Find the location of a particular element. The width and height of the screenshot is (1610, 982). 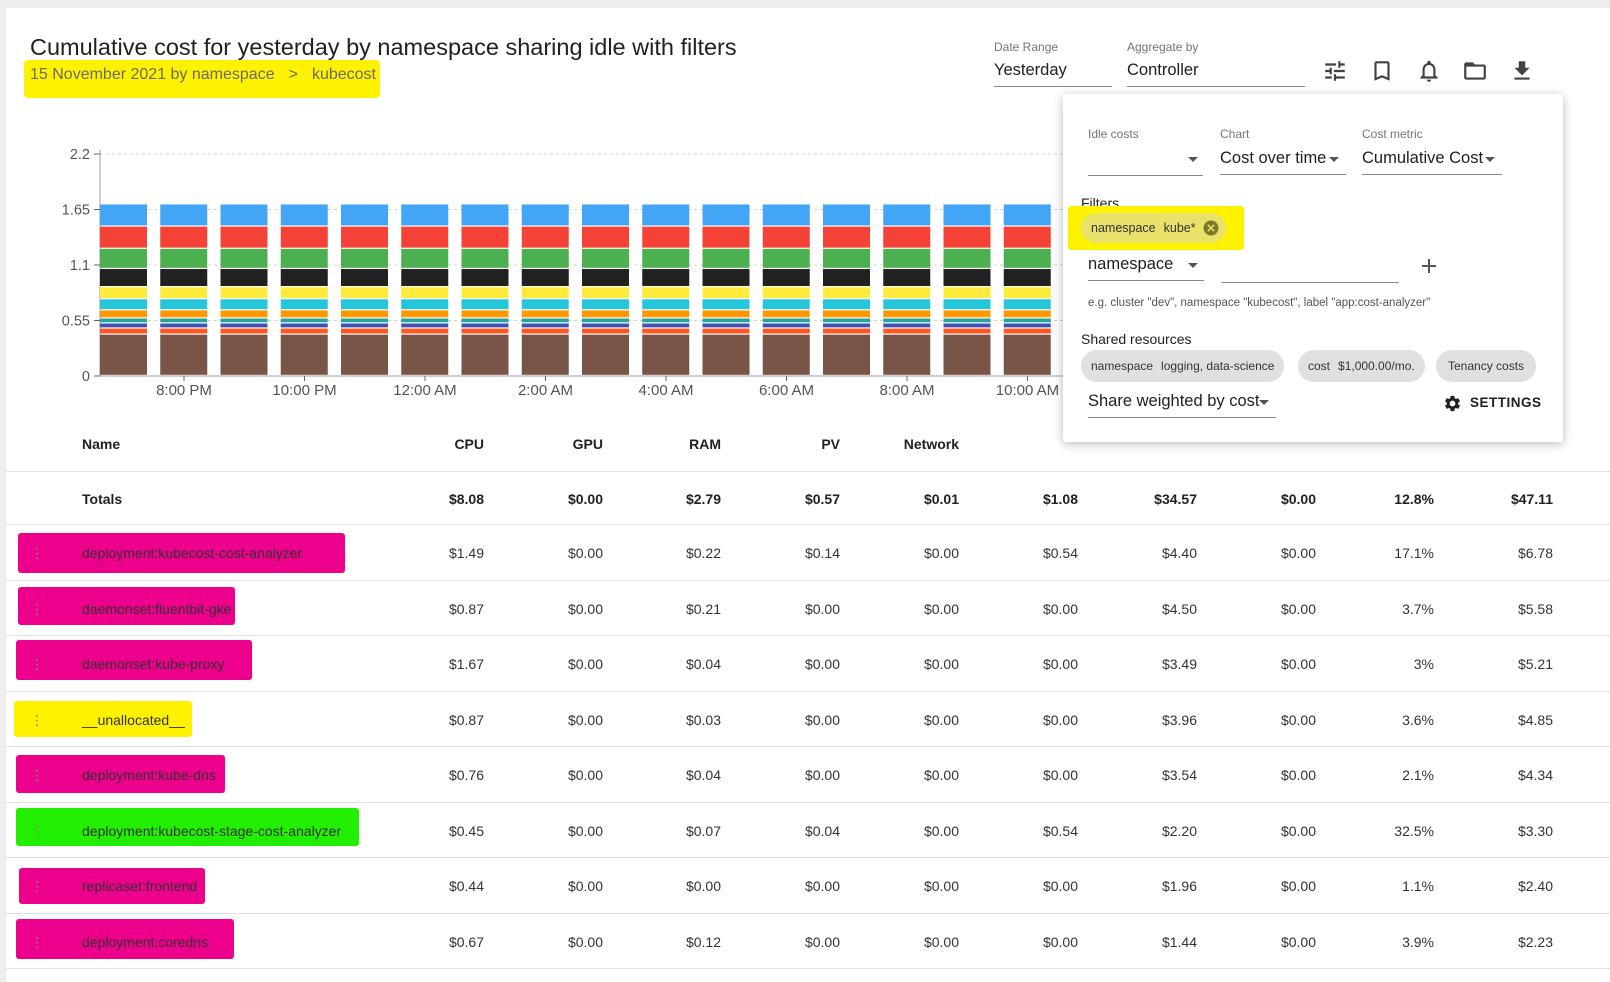

breadcrumb-namespace: kubecost is located at coordinates (343, 74).